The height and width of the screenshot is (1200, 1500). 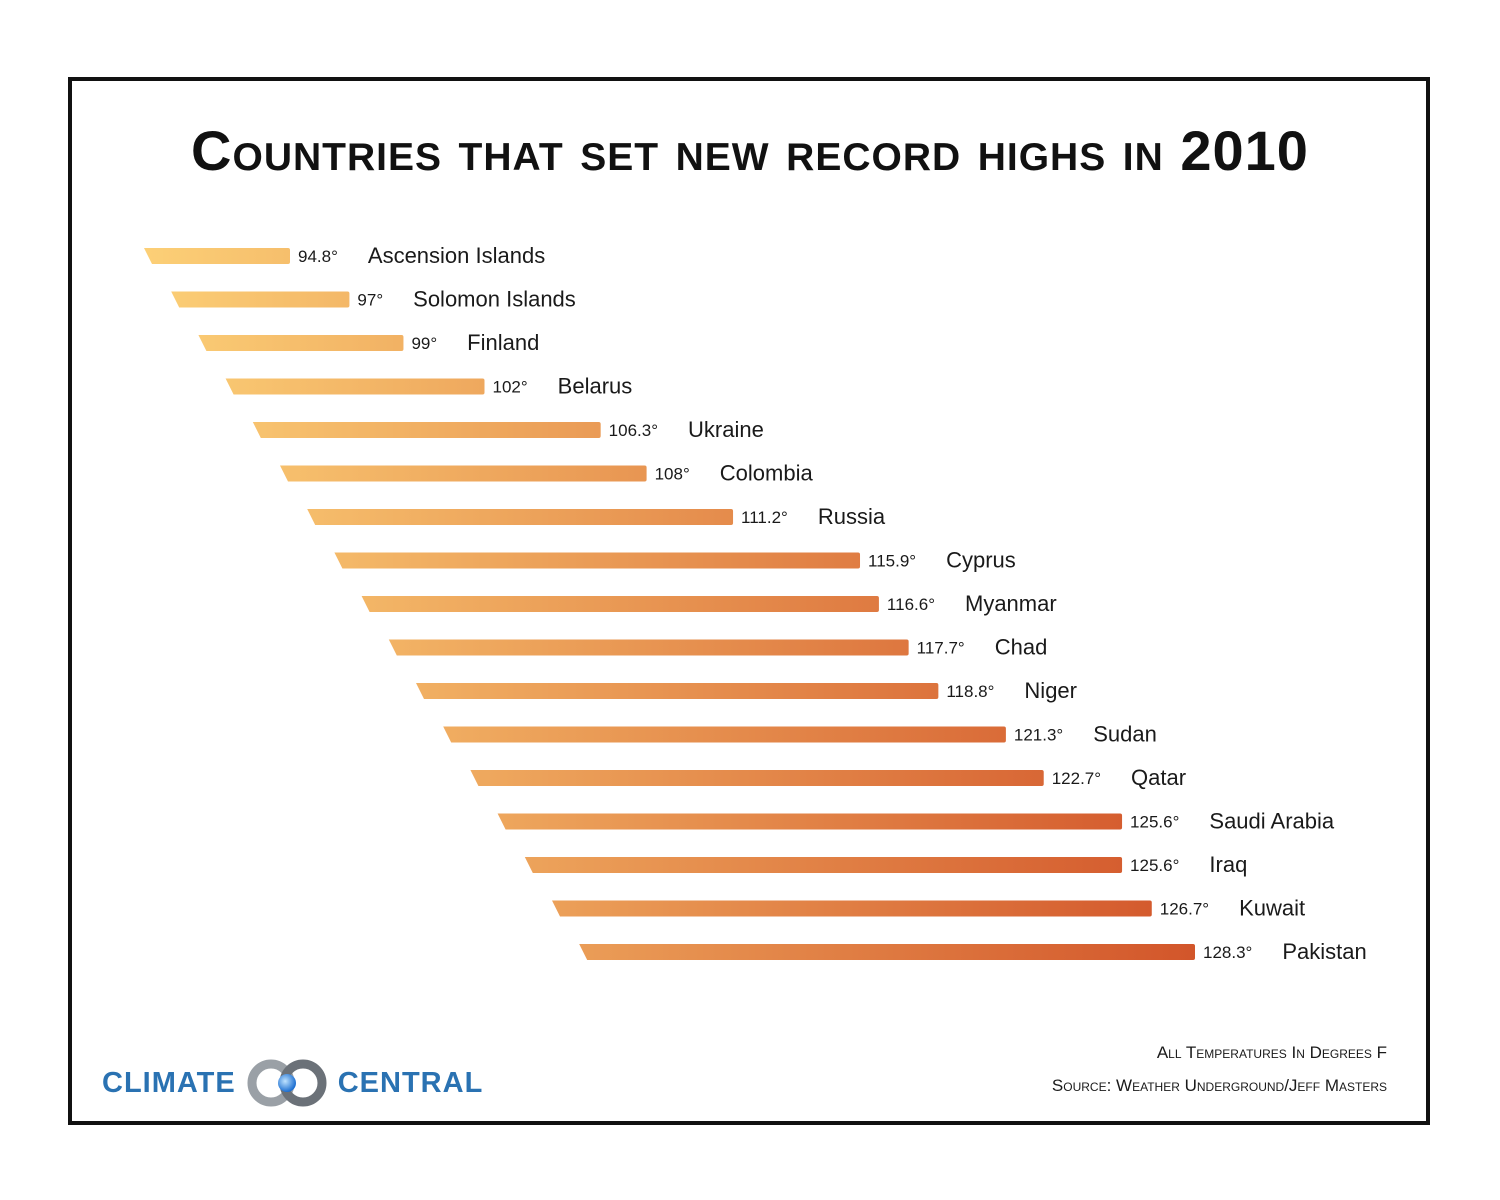 I want to click on category-label: Iraq, so click(x=1228, y=864).